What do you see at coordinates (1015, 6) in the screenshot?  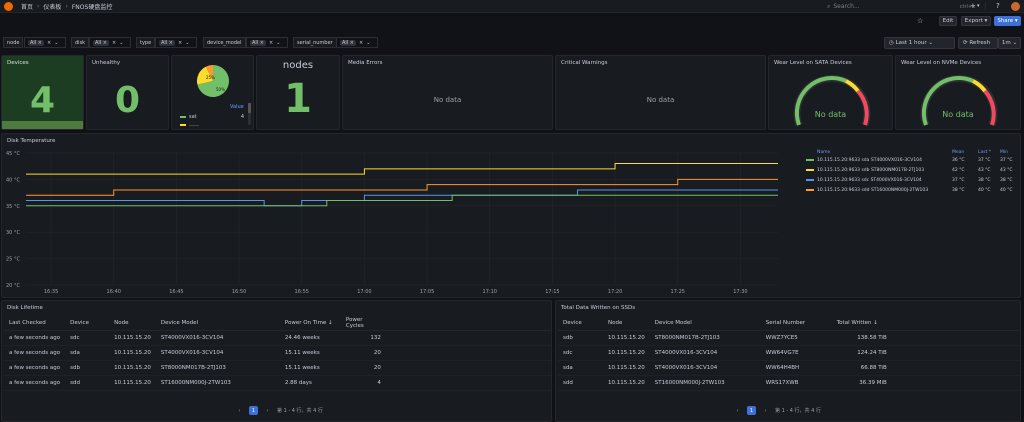 I see `avatar` at bounding box center [1015, 6].